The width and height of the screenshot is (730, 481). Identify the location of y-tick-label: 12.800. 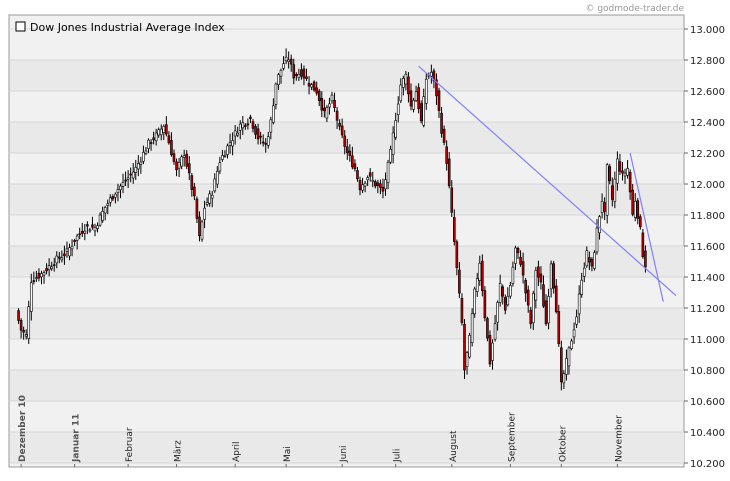
(707, 61).